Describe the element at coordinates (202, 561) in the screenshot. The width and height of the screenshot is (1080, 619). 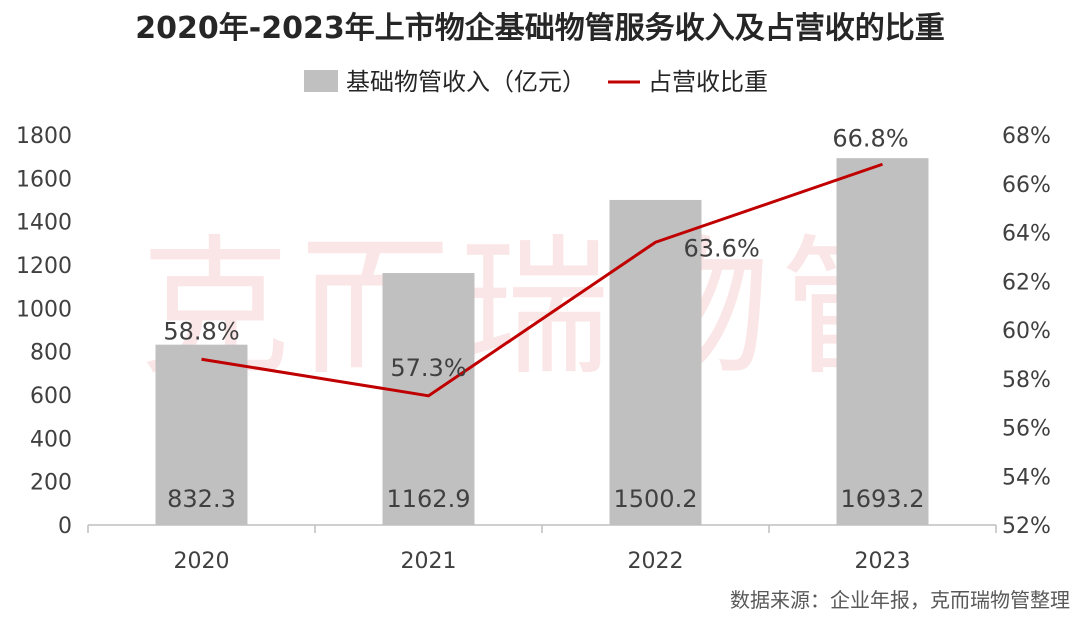
I see `x-tick-label: 2020` at that location.